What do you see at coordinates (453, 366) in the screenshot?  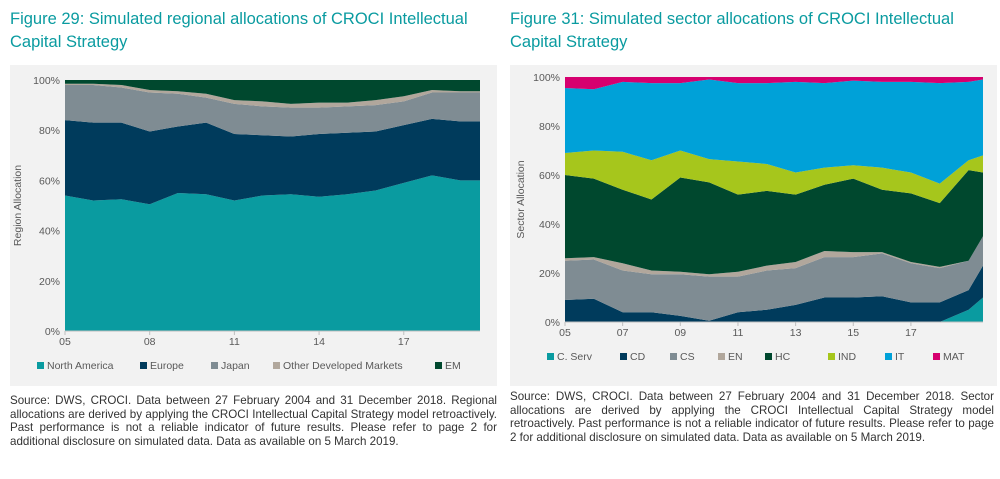 I see `legend-label-em: EM` at bounding box center [453, 366].